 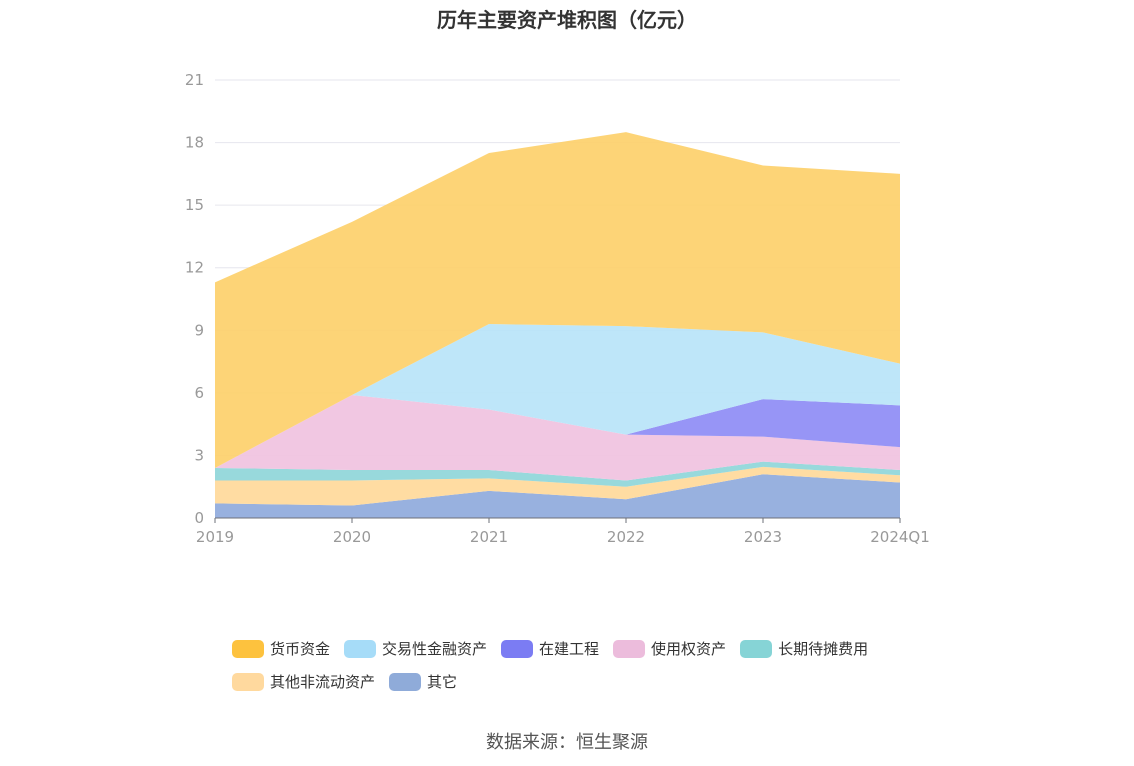 I want to click on x-tick-label: 2020, so click(x=352, y=537).